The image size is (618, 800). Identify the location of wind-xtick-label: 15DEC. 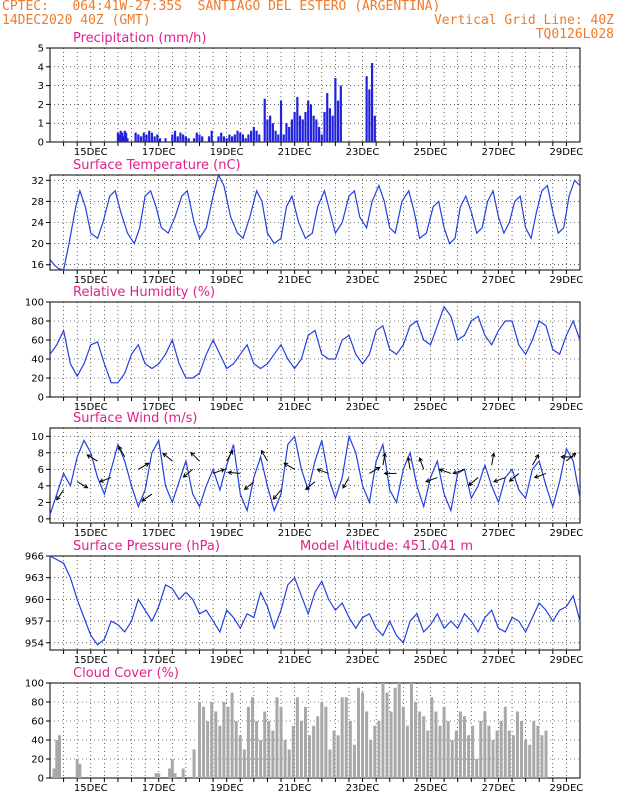
(91, 533).